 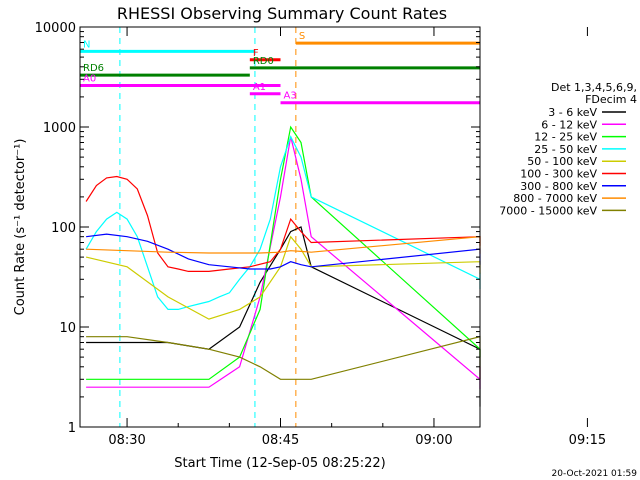 What do you see at coordinates (59, 128) in the screenshot?
I see `y-tick-label-3: 1000` at bounding box center [59, 128].